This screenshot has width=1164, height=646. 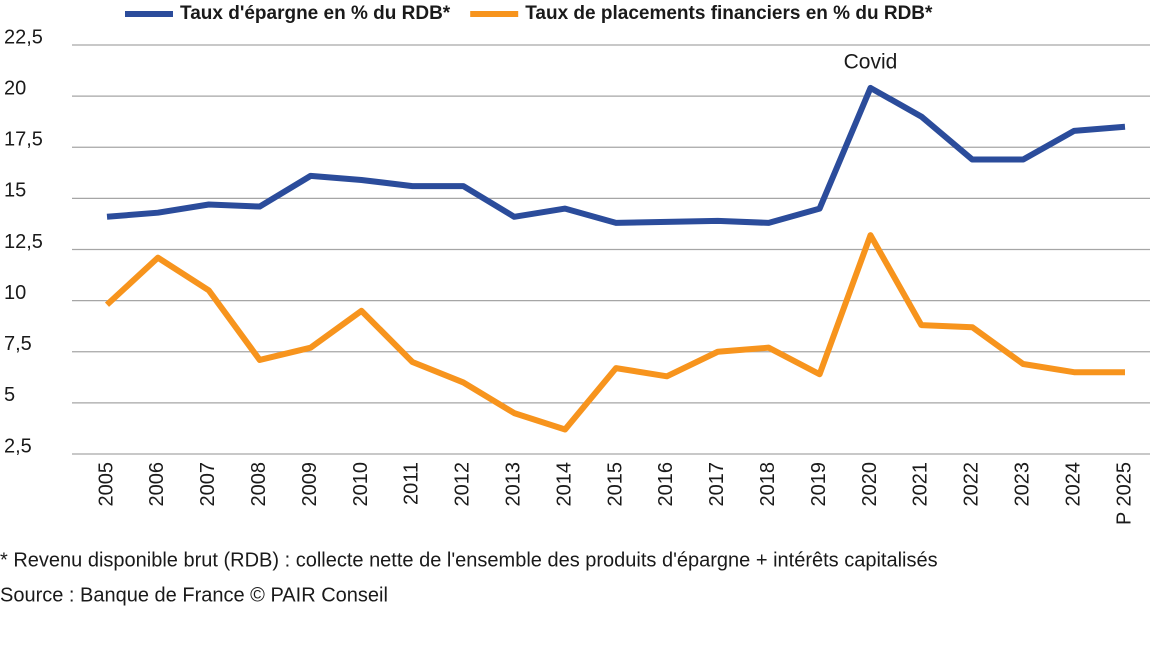 What do you see at coordinates (18, 446) in the screenshot?
I see `y-tick-label: 2,5` at bounding box center [18, 446].